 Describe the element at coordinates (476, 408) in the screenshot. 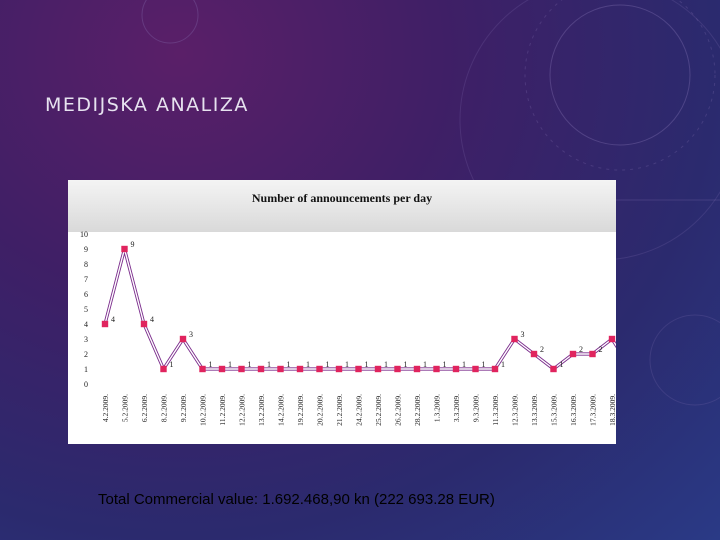

I see `x-tick-label: 9.3.2009.` at that location.